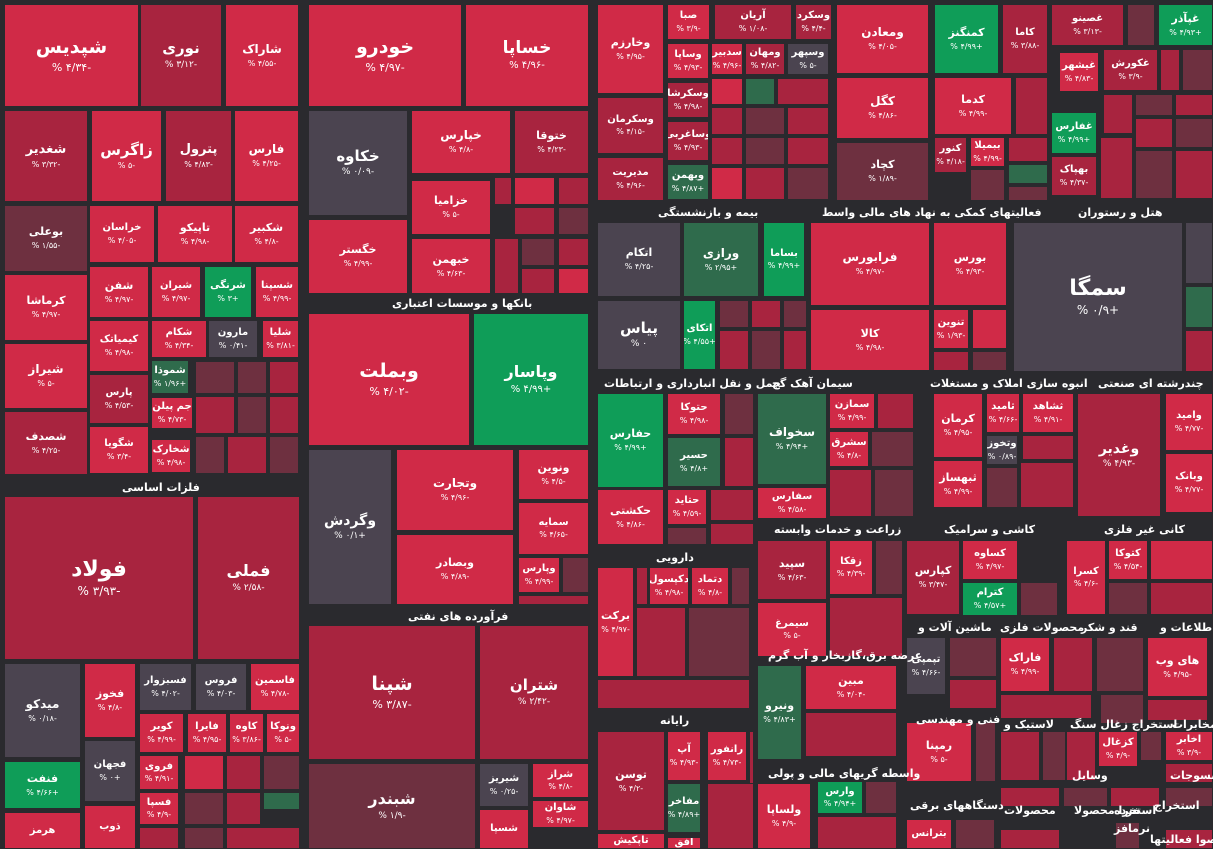 The width and height of the screenshot is (1213, 849). What do you see at coordinates (765, 59) in the screenshot?
I see `treemap-tile: ومهان -۴/۸۲ %` at bounding box center [765, 59].